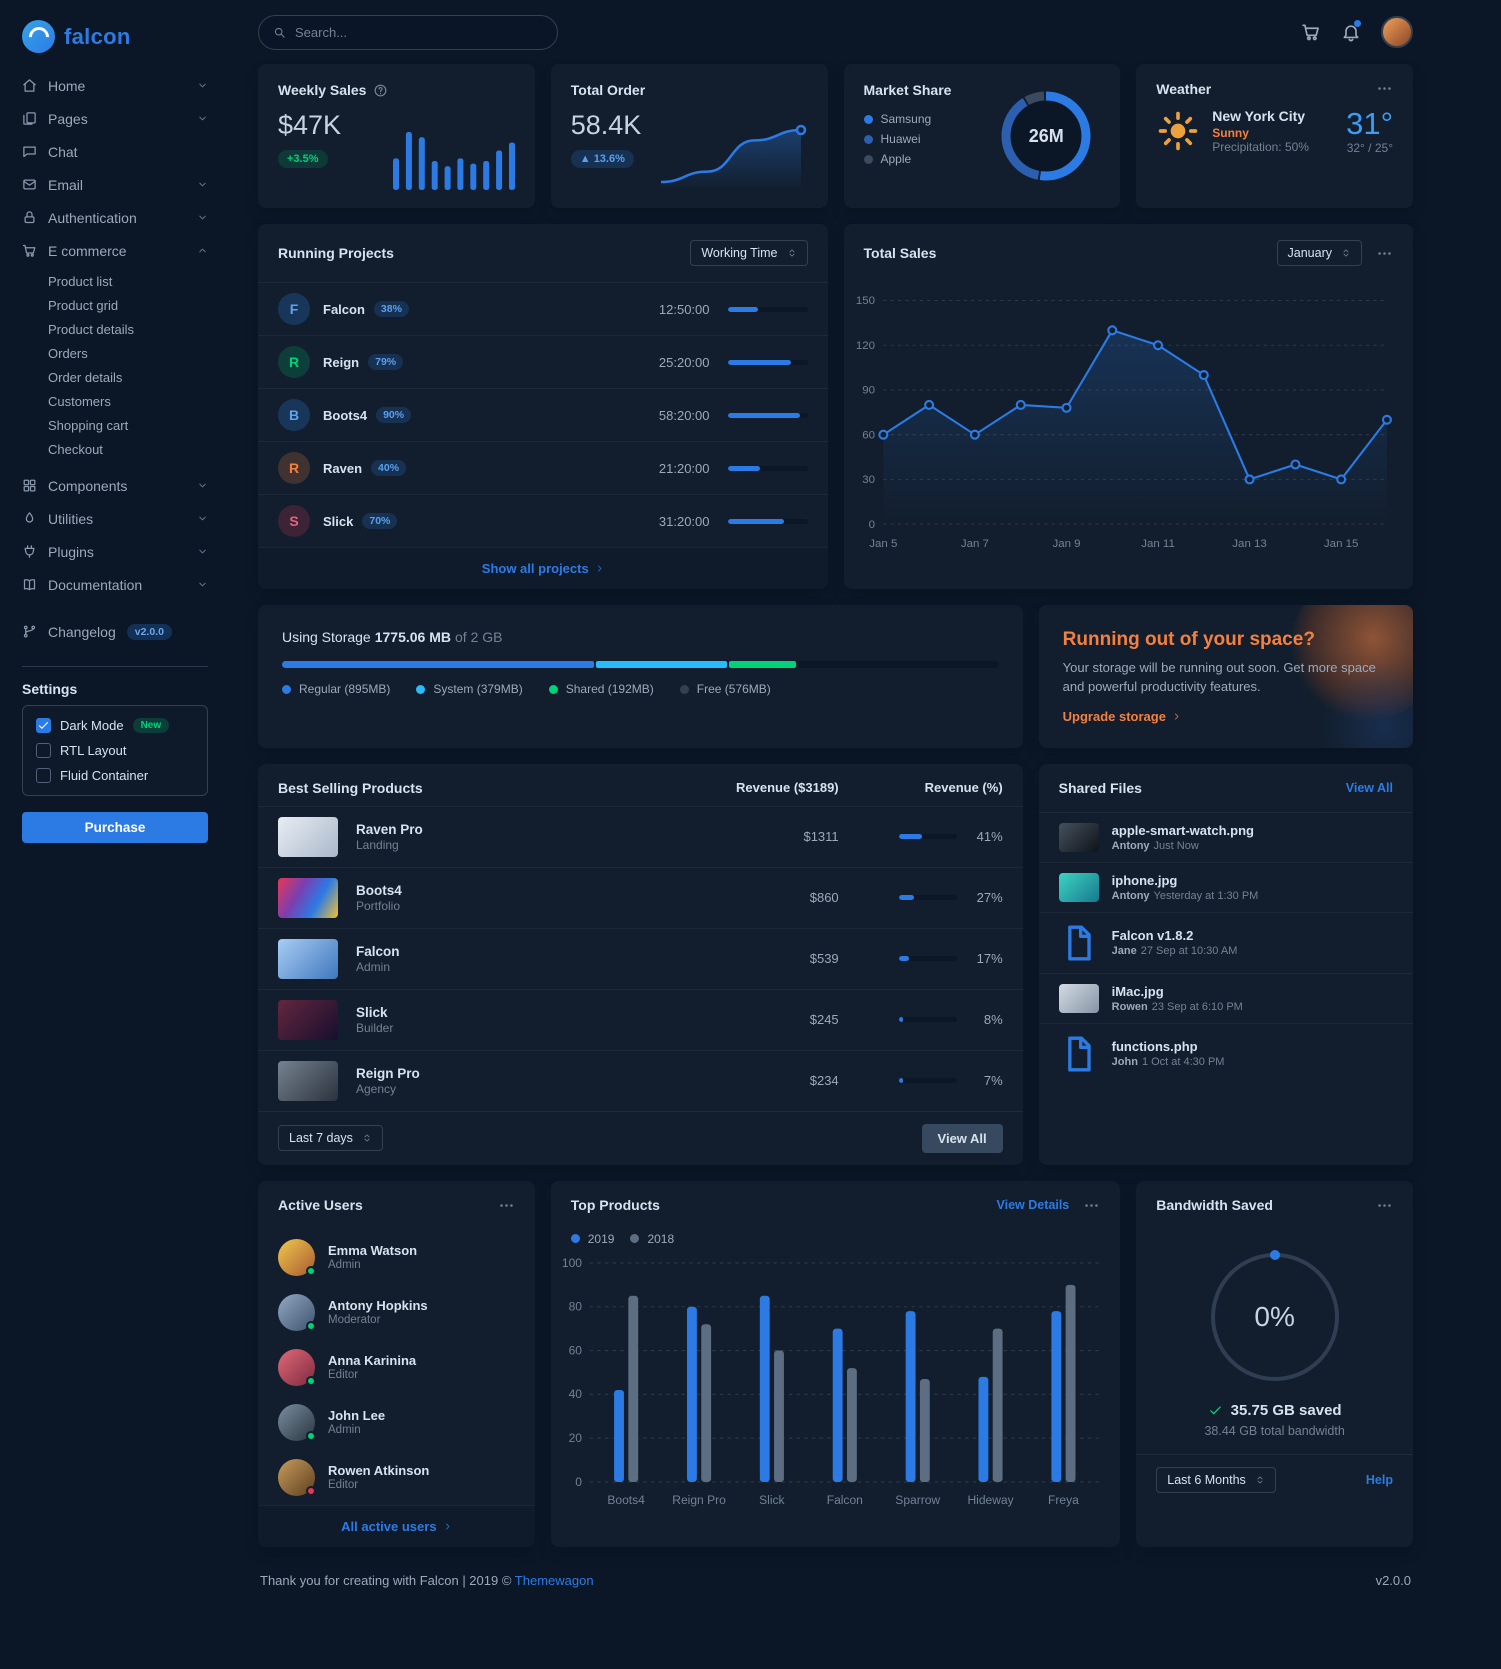 The image size is (1501, 1669). I want to click on view-all-link: View All, so click(1369, 787).